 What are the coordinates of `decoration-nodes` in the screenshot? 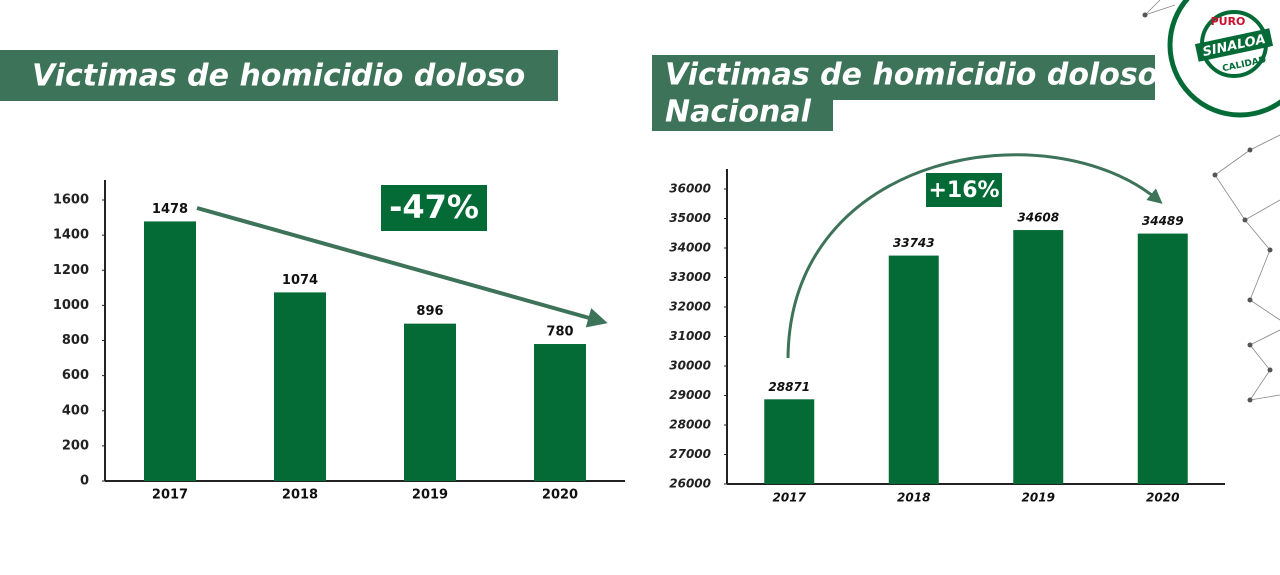 It's located at (1207, 207).